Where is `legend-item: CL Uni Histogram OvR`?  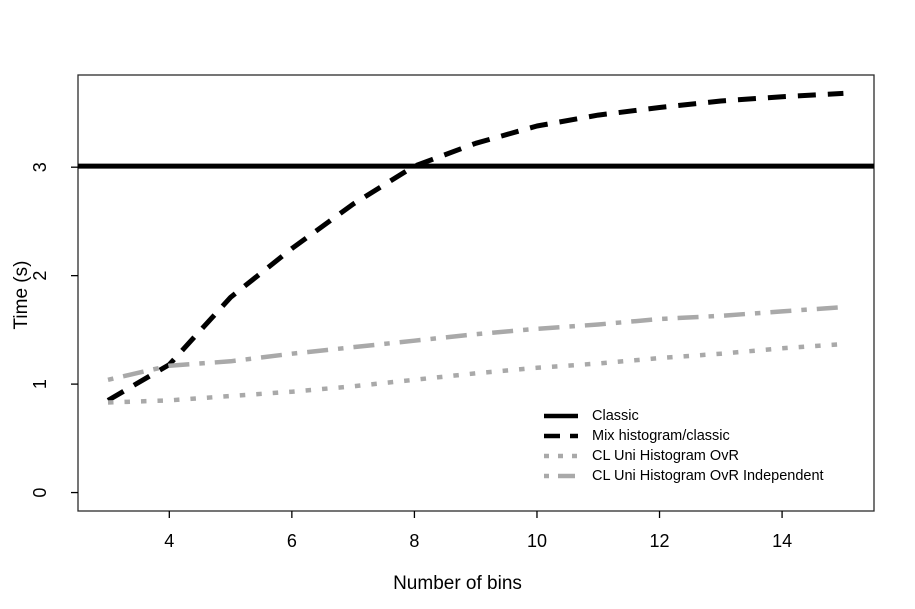
legend-item: CL Uni Histogram OvR is located at coordinates (683, 456).